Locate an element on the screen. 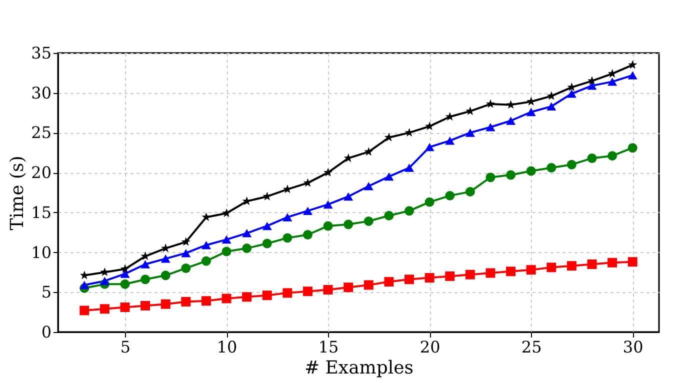  y-tick-label: 0 is located at coordinates (46, 332).